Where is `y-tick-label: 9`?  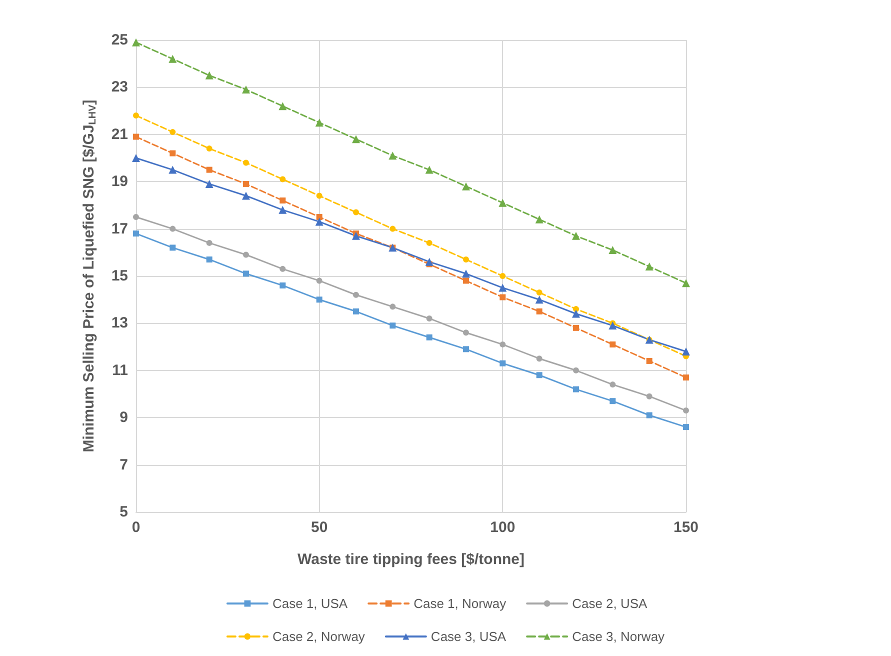
y-tick-label: 9 is located at coordinates (124, 417).